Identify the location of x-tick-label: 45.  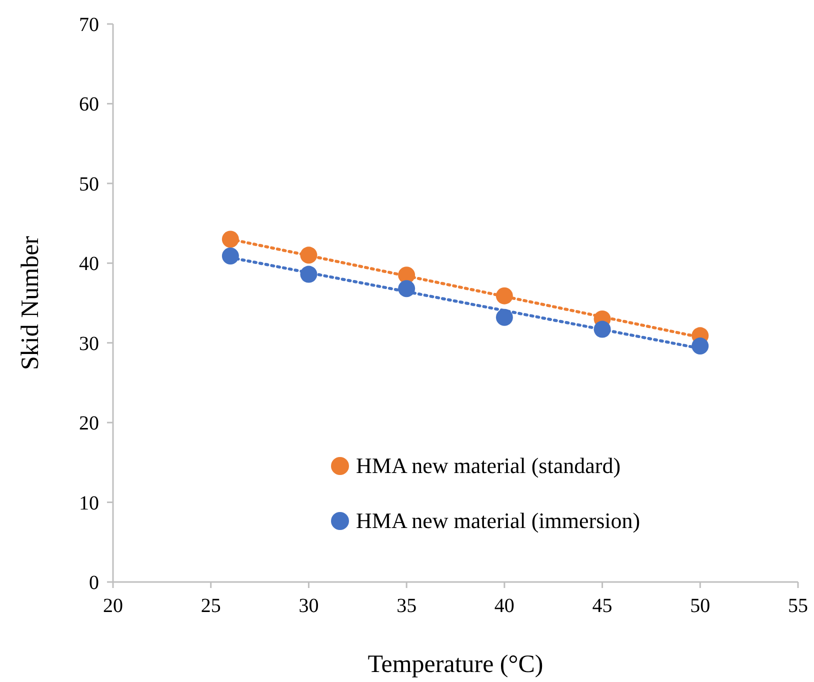
(602, 606).